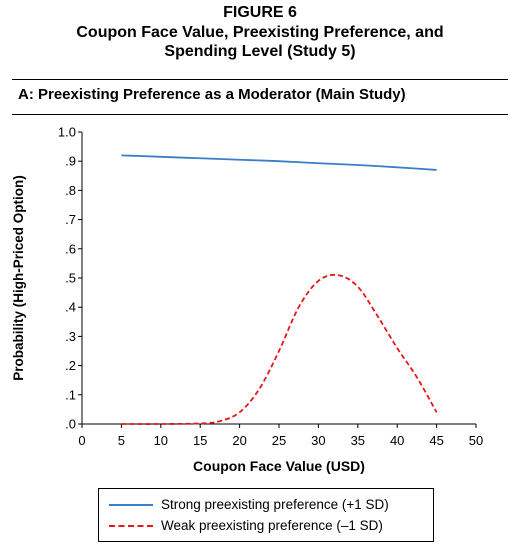  Describe the element at coordinates (260, 114) in the screenshot. I see `panel-rule` at that location.